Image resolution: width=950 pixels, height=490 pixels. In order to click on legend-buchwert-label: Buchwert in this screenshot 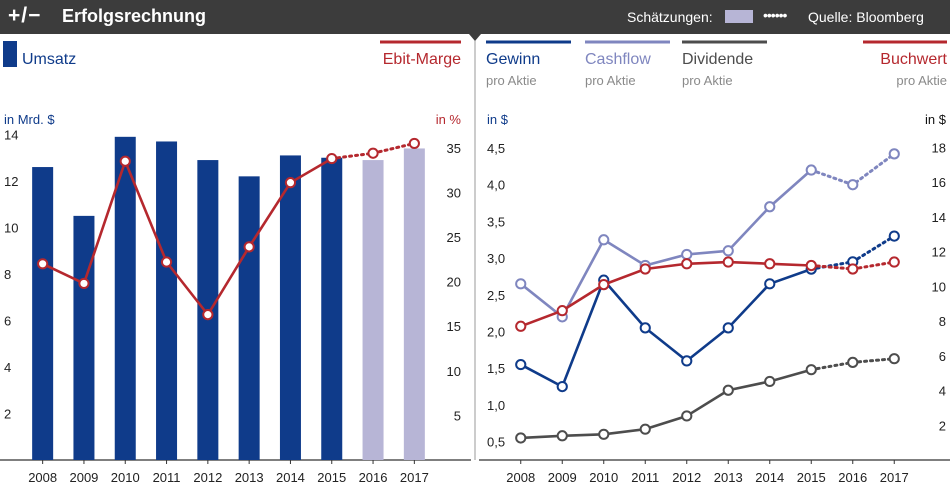, I will do `click(913, 59)`.